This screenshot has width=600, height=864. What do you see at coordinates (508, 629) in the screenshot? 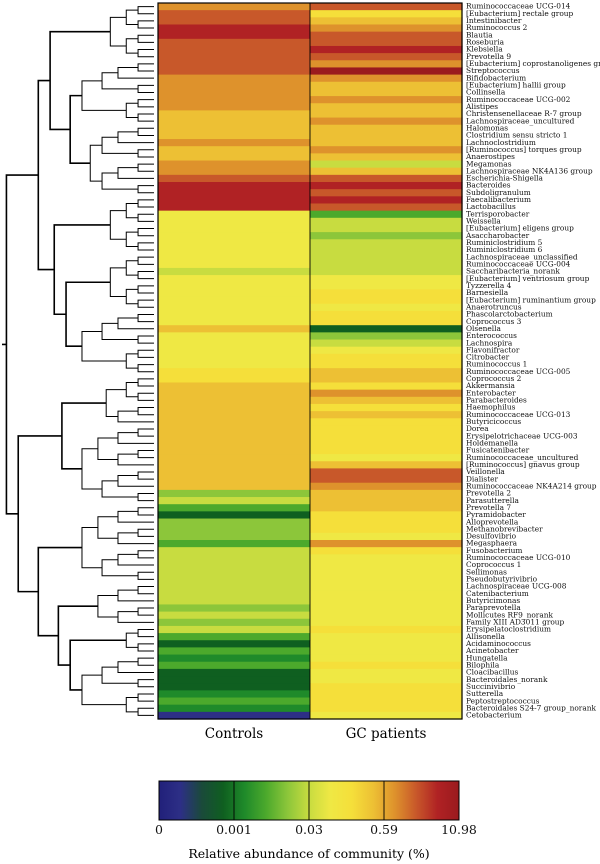
I see `row-label: Erysipelatoclostridium` at bounding box center [508, 629].